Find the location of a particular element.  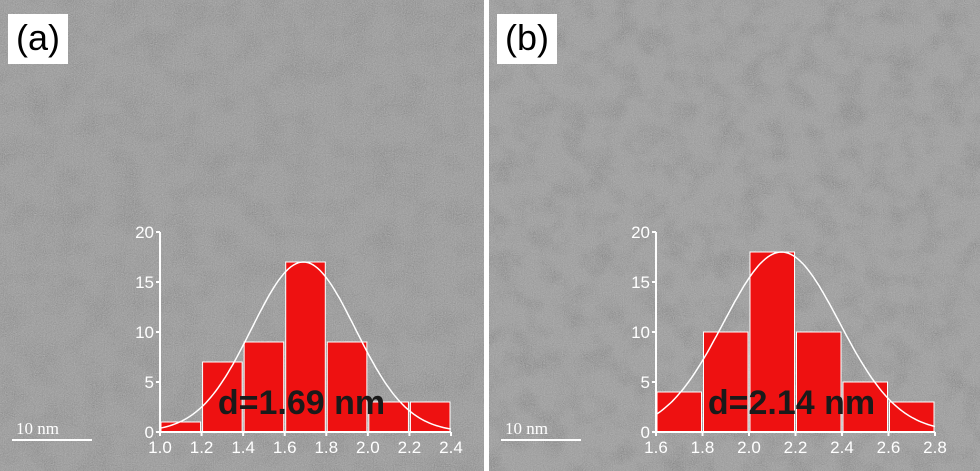

scale-bar-b is located at coordinates (541, 440).